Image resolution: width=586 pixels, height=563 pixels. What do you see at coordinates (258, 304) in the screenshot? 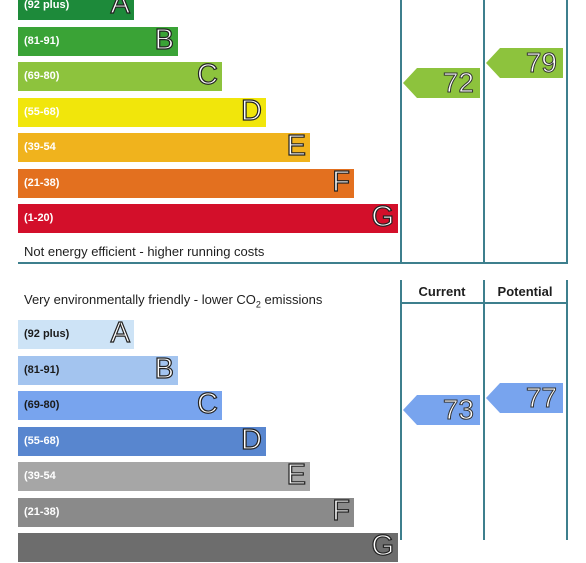
I see `caption-subscript: 2` at bounding box center [258, 304].